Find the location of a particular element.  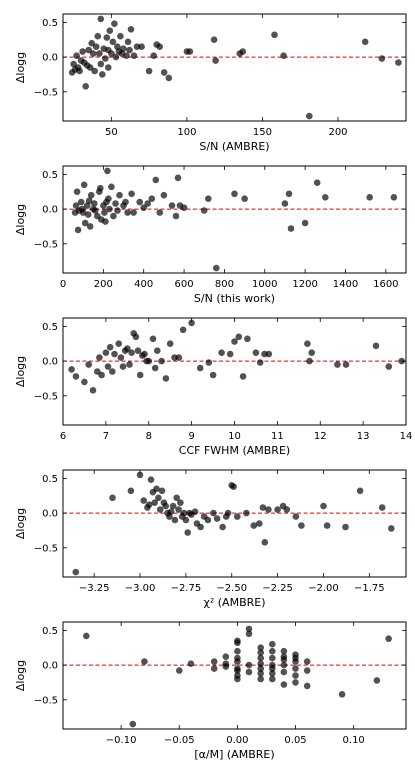

x-tick-label: 0.00 is located at coordinates (237, 740).